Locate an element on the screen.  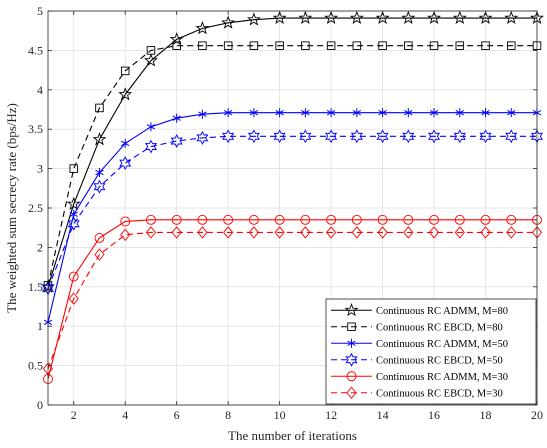
y-tick-label: 2.5 is located at coordinates (35, 208).